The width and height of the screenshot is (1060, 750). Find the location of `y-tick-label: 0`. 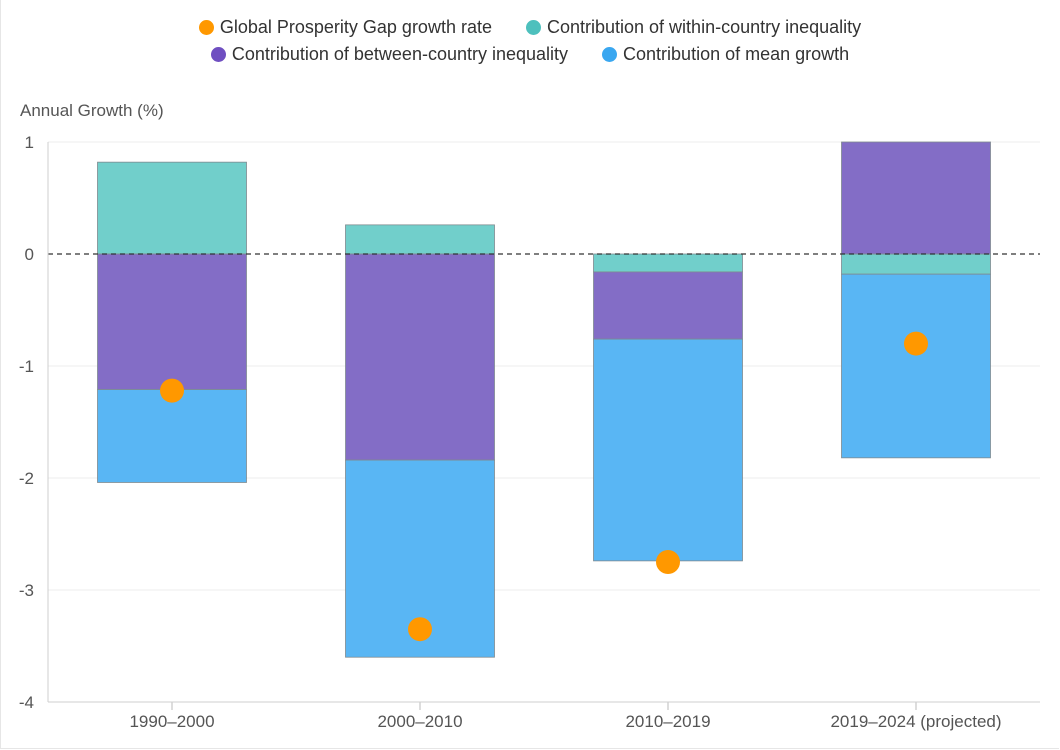

y-tick-label: 0 is located at coordinates (29, 254).